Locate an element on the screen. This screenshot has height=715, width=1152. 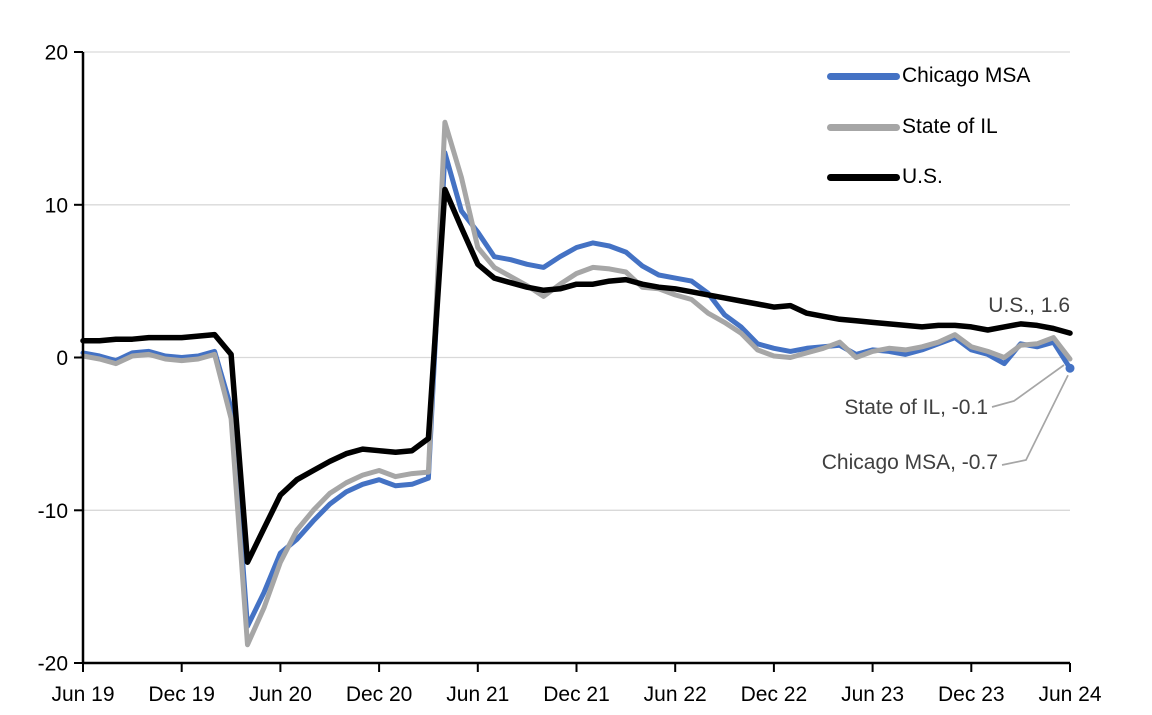
legend-item-us: U.S. is located at coordinates (885, 177).